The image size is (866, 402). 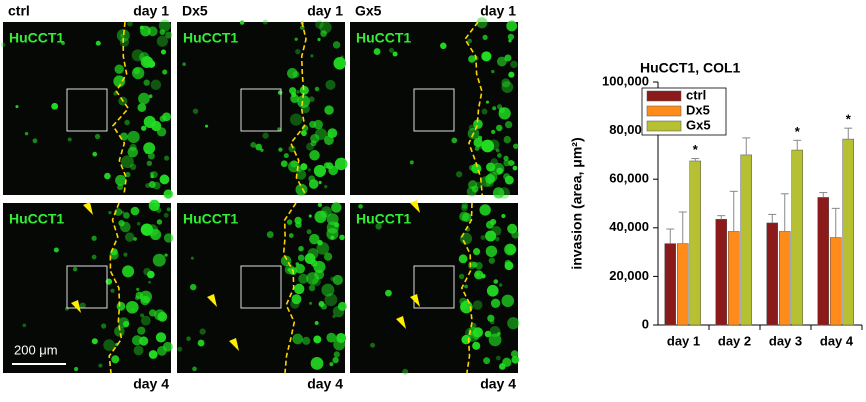 I want to click on cell-line-label: HuCCT1, so click(x=210, y=38).